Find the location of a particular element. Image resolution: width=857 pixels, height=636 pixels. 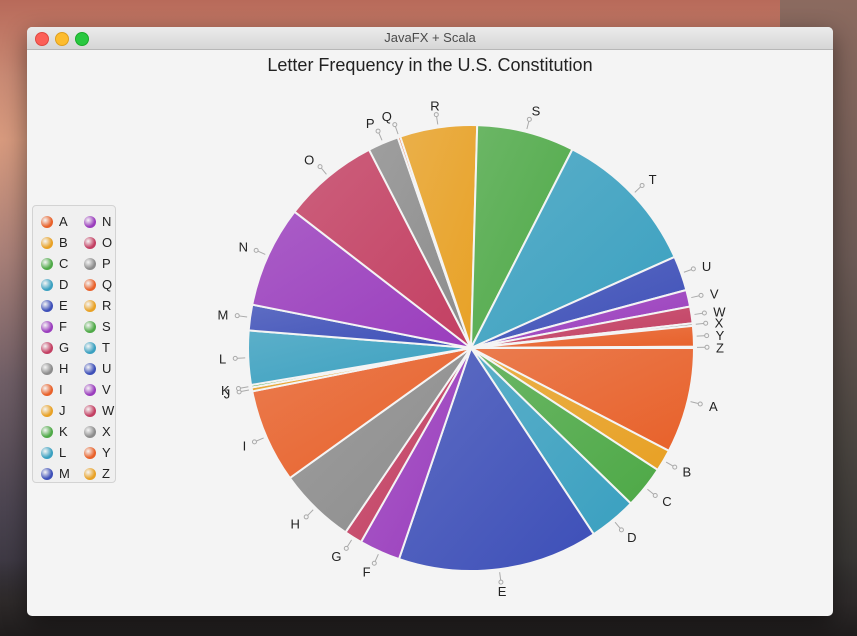

close-window-button is located at coordinates (42, 39).